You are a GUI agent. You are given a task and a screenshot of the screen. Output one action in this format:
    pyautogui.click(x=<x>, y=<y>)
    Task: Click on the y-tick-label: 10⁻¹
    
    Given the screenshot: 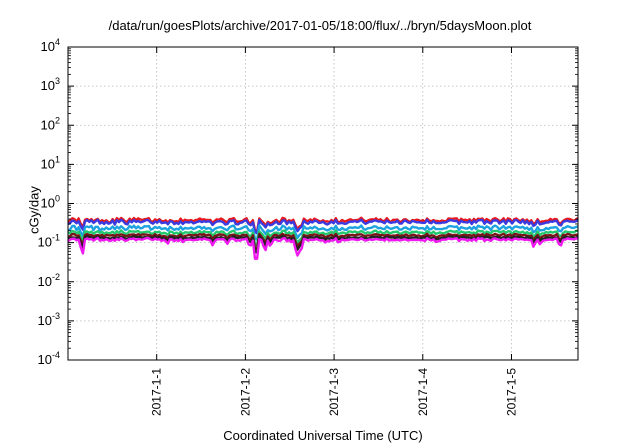 What is the action you would take?
    pyautogui.click(x=49, y=241)
    